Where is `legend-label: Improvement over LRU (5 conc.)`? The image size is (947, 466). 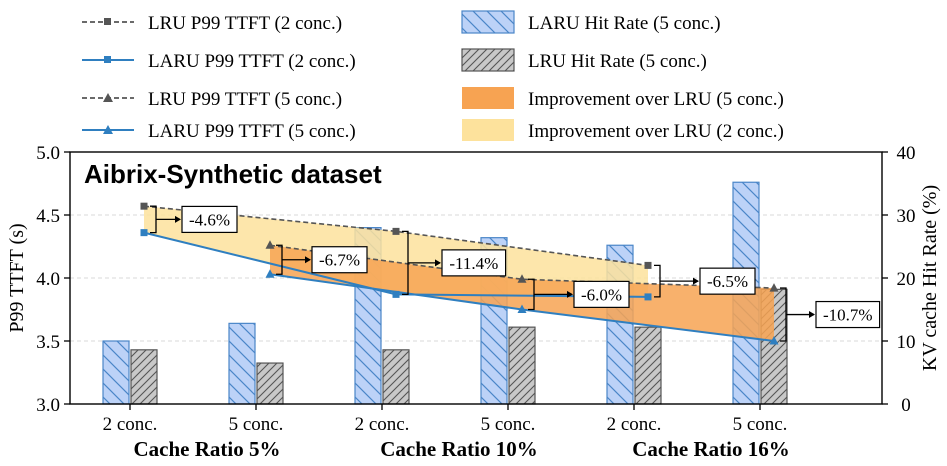 legend-label: Improvement over LRU (5 conc.) is located at coordinates (656, 99).